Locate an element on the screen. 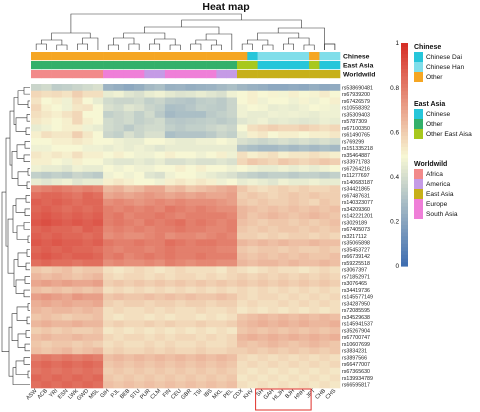 The image size is (480, 412). dendrogram-link is located at coordinates (27, 131).